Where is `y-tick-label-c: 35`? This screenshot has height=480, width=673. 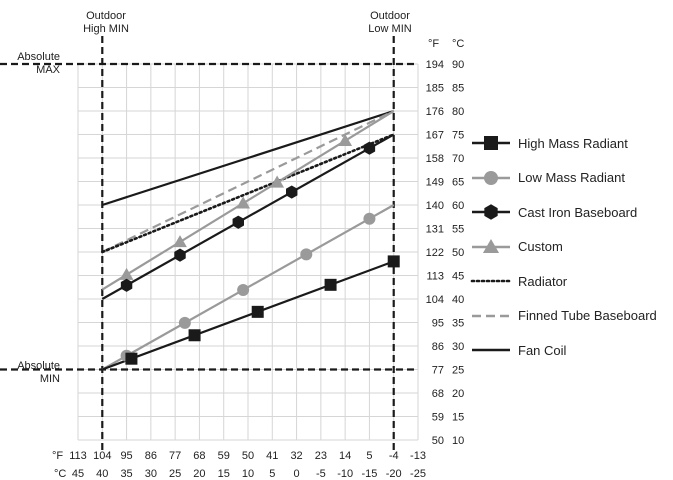
y-tick-label-c: 35 is located at coordinates (458, 324).